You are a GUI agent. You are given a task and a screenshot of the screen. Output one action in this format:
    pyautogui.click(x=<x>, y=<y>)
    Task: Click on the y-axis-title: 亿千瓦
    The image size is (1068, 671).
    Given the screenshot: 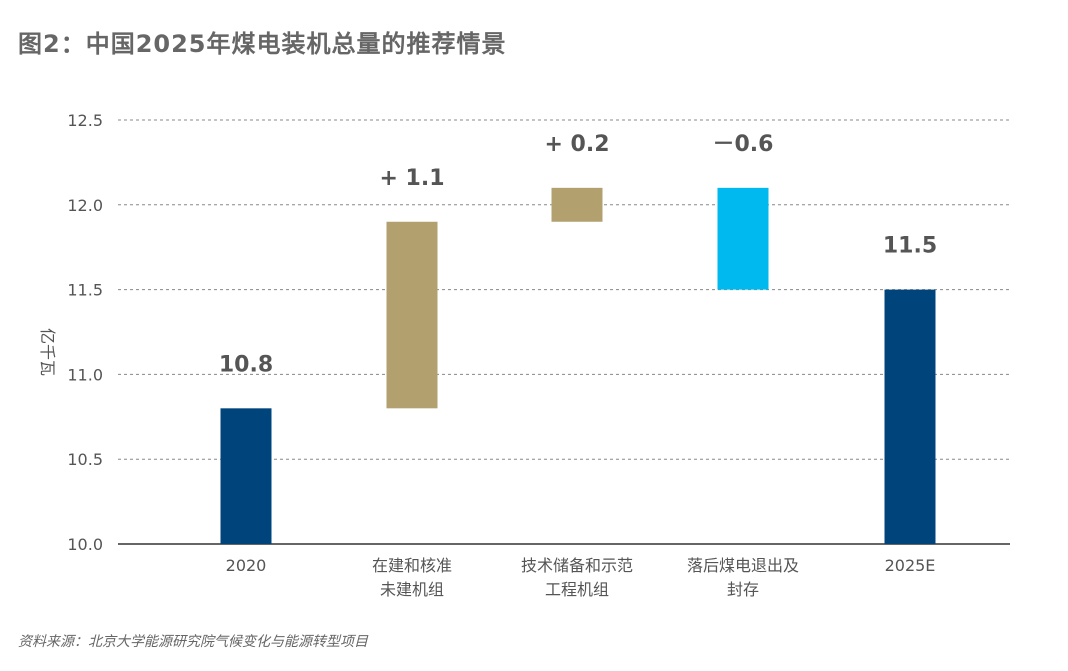 What is the action you would take?
    pyautogui.click(x=47, y=352)
    